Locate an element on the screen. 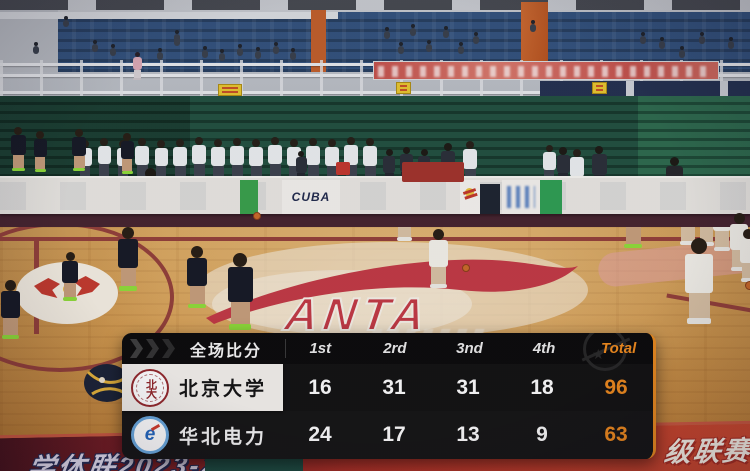 The width and height of the screenshot is (750, 471). courtside-ad-boards: CUBA is located at coordinates (375, 195).